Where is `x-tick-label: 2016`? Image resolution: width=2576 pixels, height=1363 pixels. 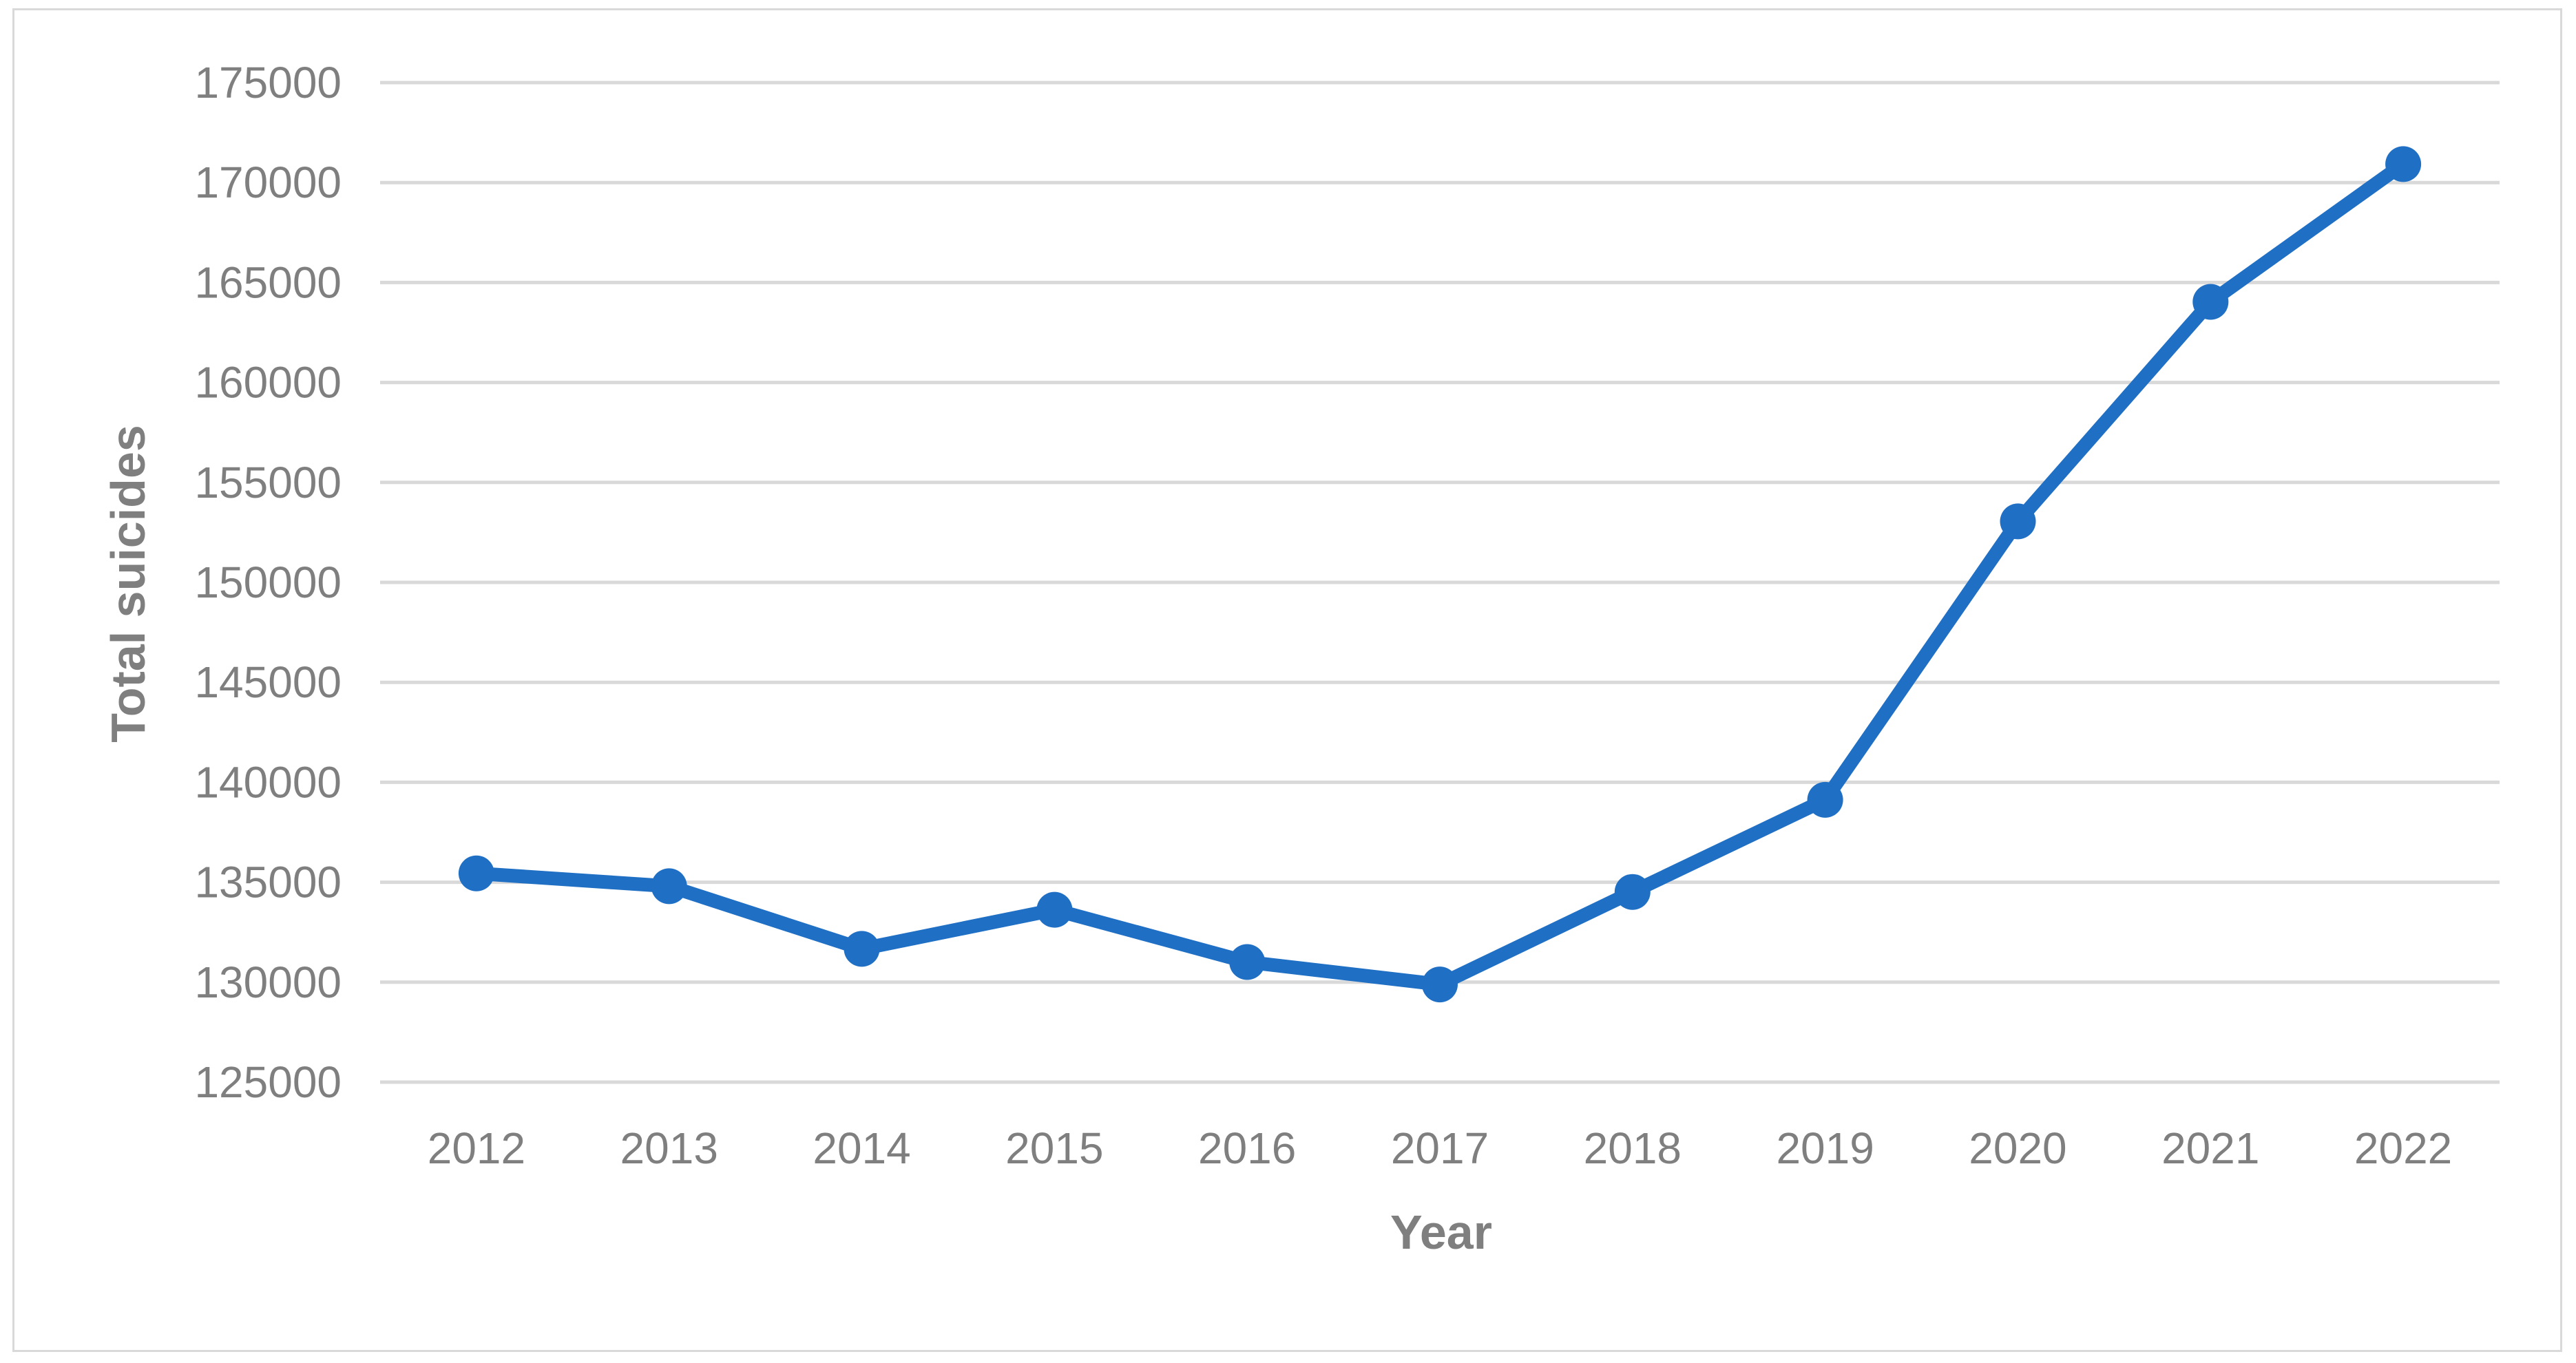 x-tick-label: 2016 is located at coordinates (1247, 1148).